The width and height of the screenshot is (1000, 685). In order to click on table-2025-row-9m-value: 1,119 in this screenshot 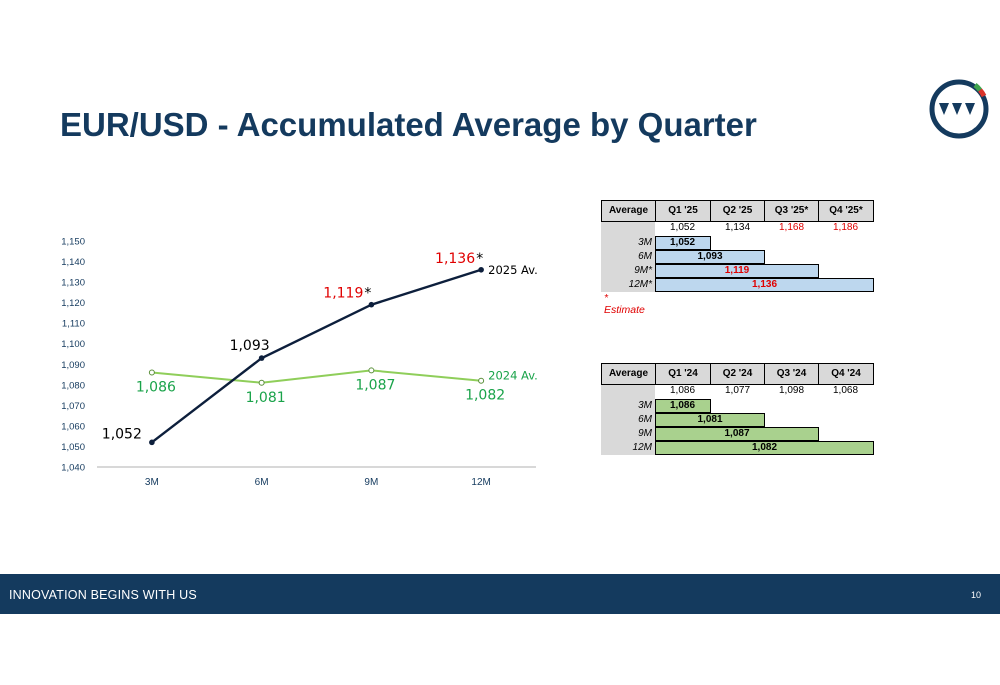, I will do `click(737, 270)`.